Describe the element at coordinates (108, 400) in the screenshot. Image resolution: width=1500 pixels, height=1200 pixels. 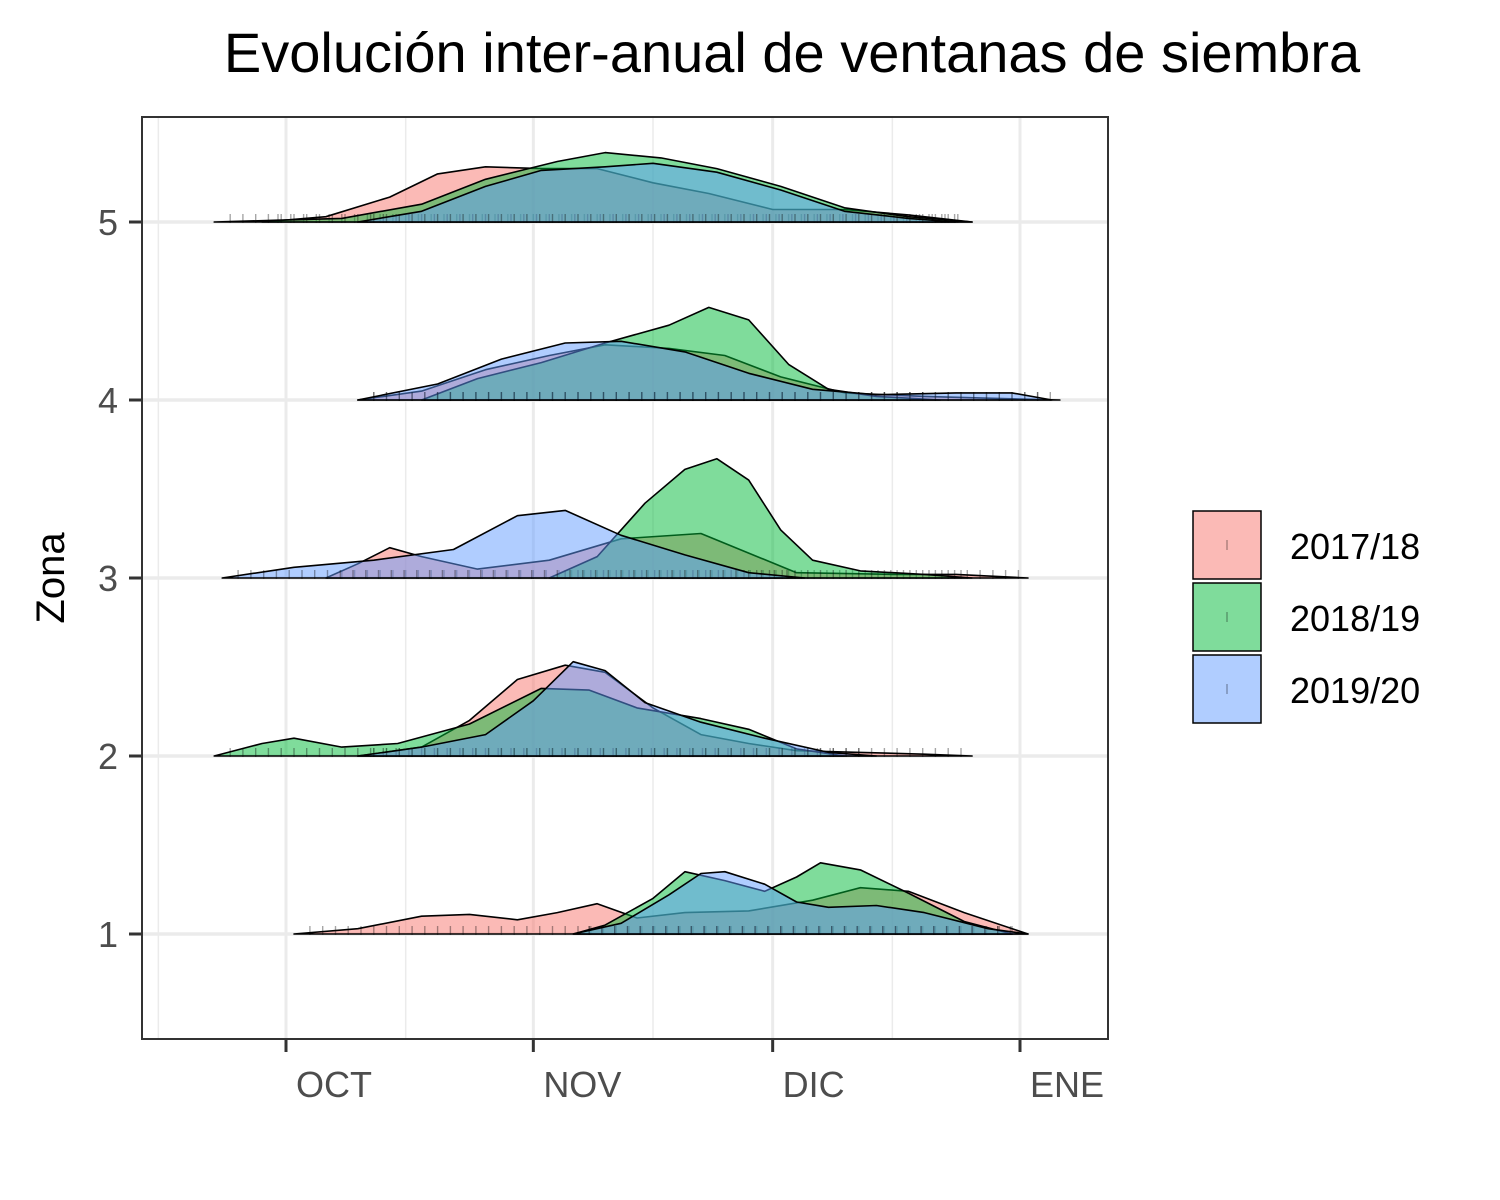
I see `y-tick-label: 4` at that location.